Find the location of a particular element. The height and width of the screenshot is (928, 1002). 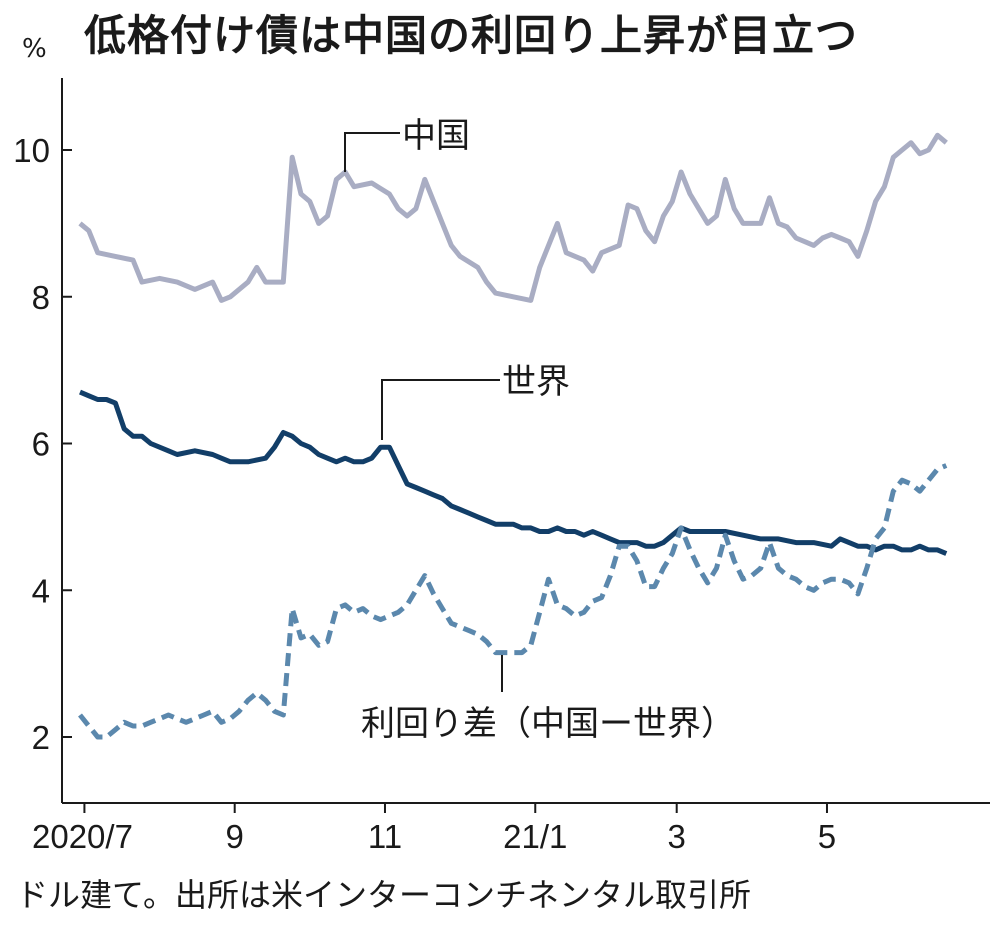

y-tick-label: 4 is located at coordinates (41, 590).